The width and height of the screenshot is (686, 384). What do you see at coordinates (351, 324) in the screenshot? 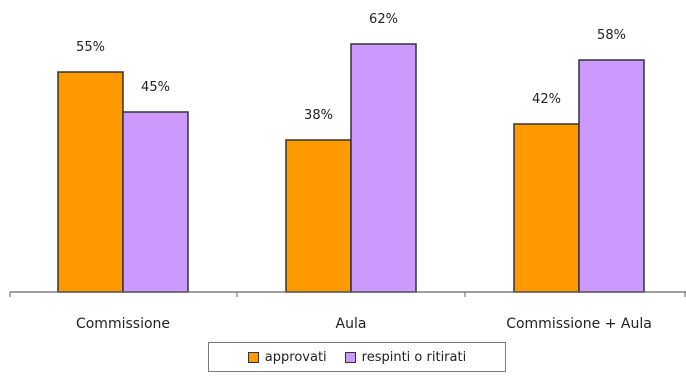
I see `x-tick-label: Aula` at bounding box center [351, 324].